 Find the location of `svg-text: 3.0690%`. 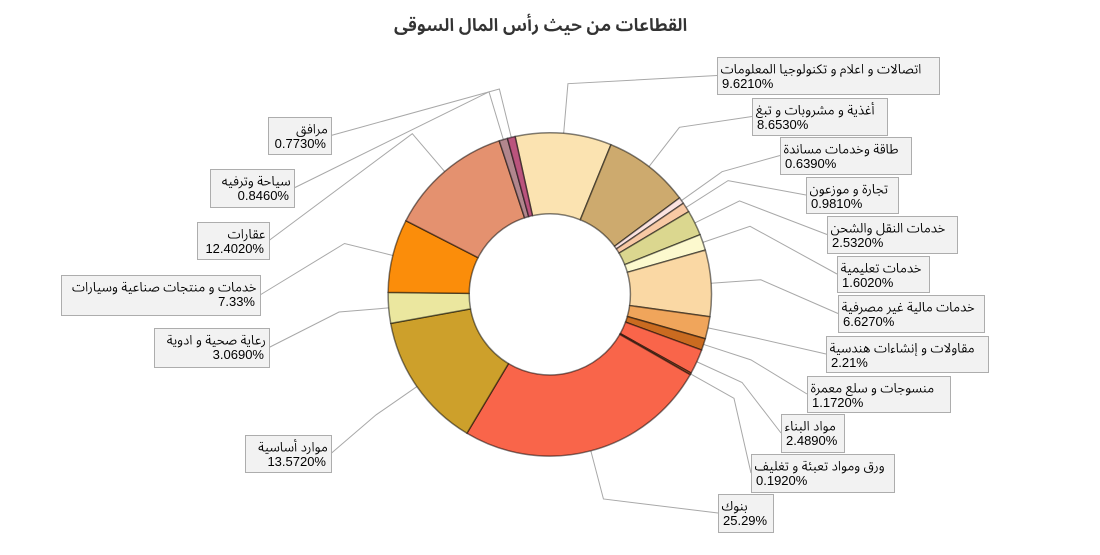

svg-text: 3.0690% is located at coordinates (239, 354).